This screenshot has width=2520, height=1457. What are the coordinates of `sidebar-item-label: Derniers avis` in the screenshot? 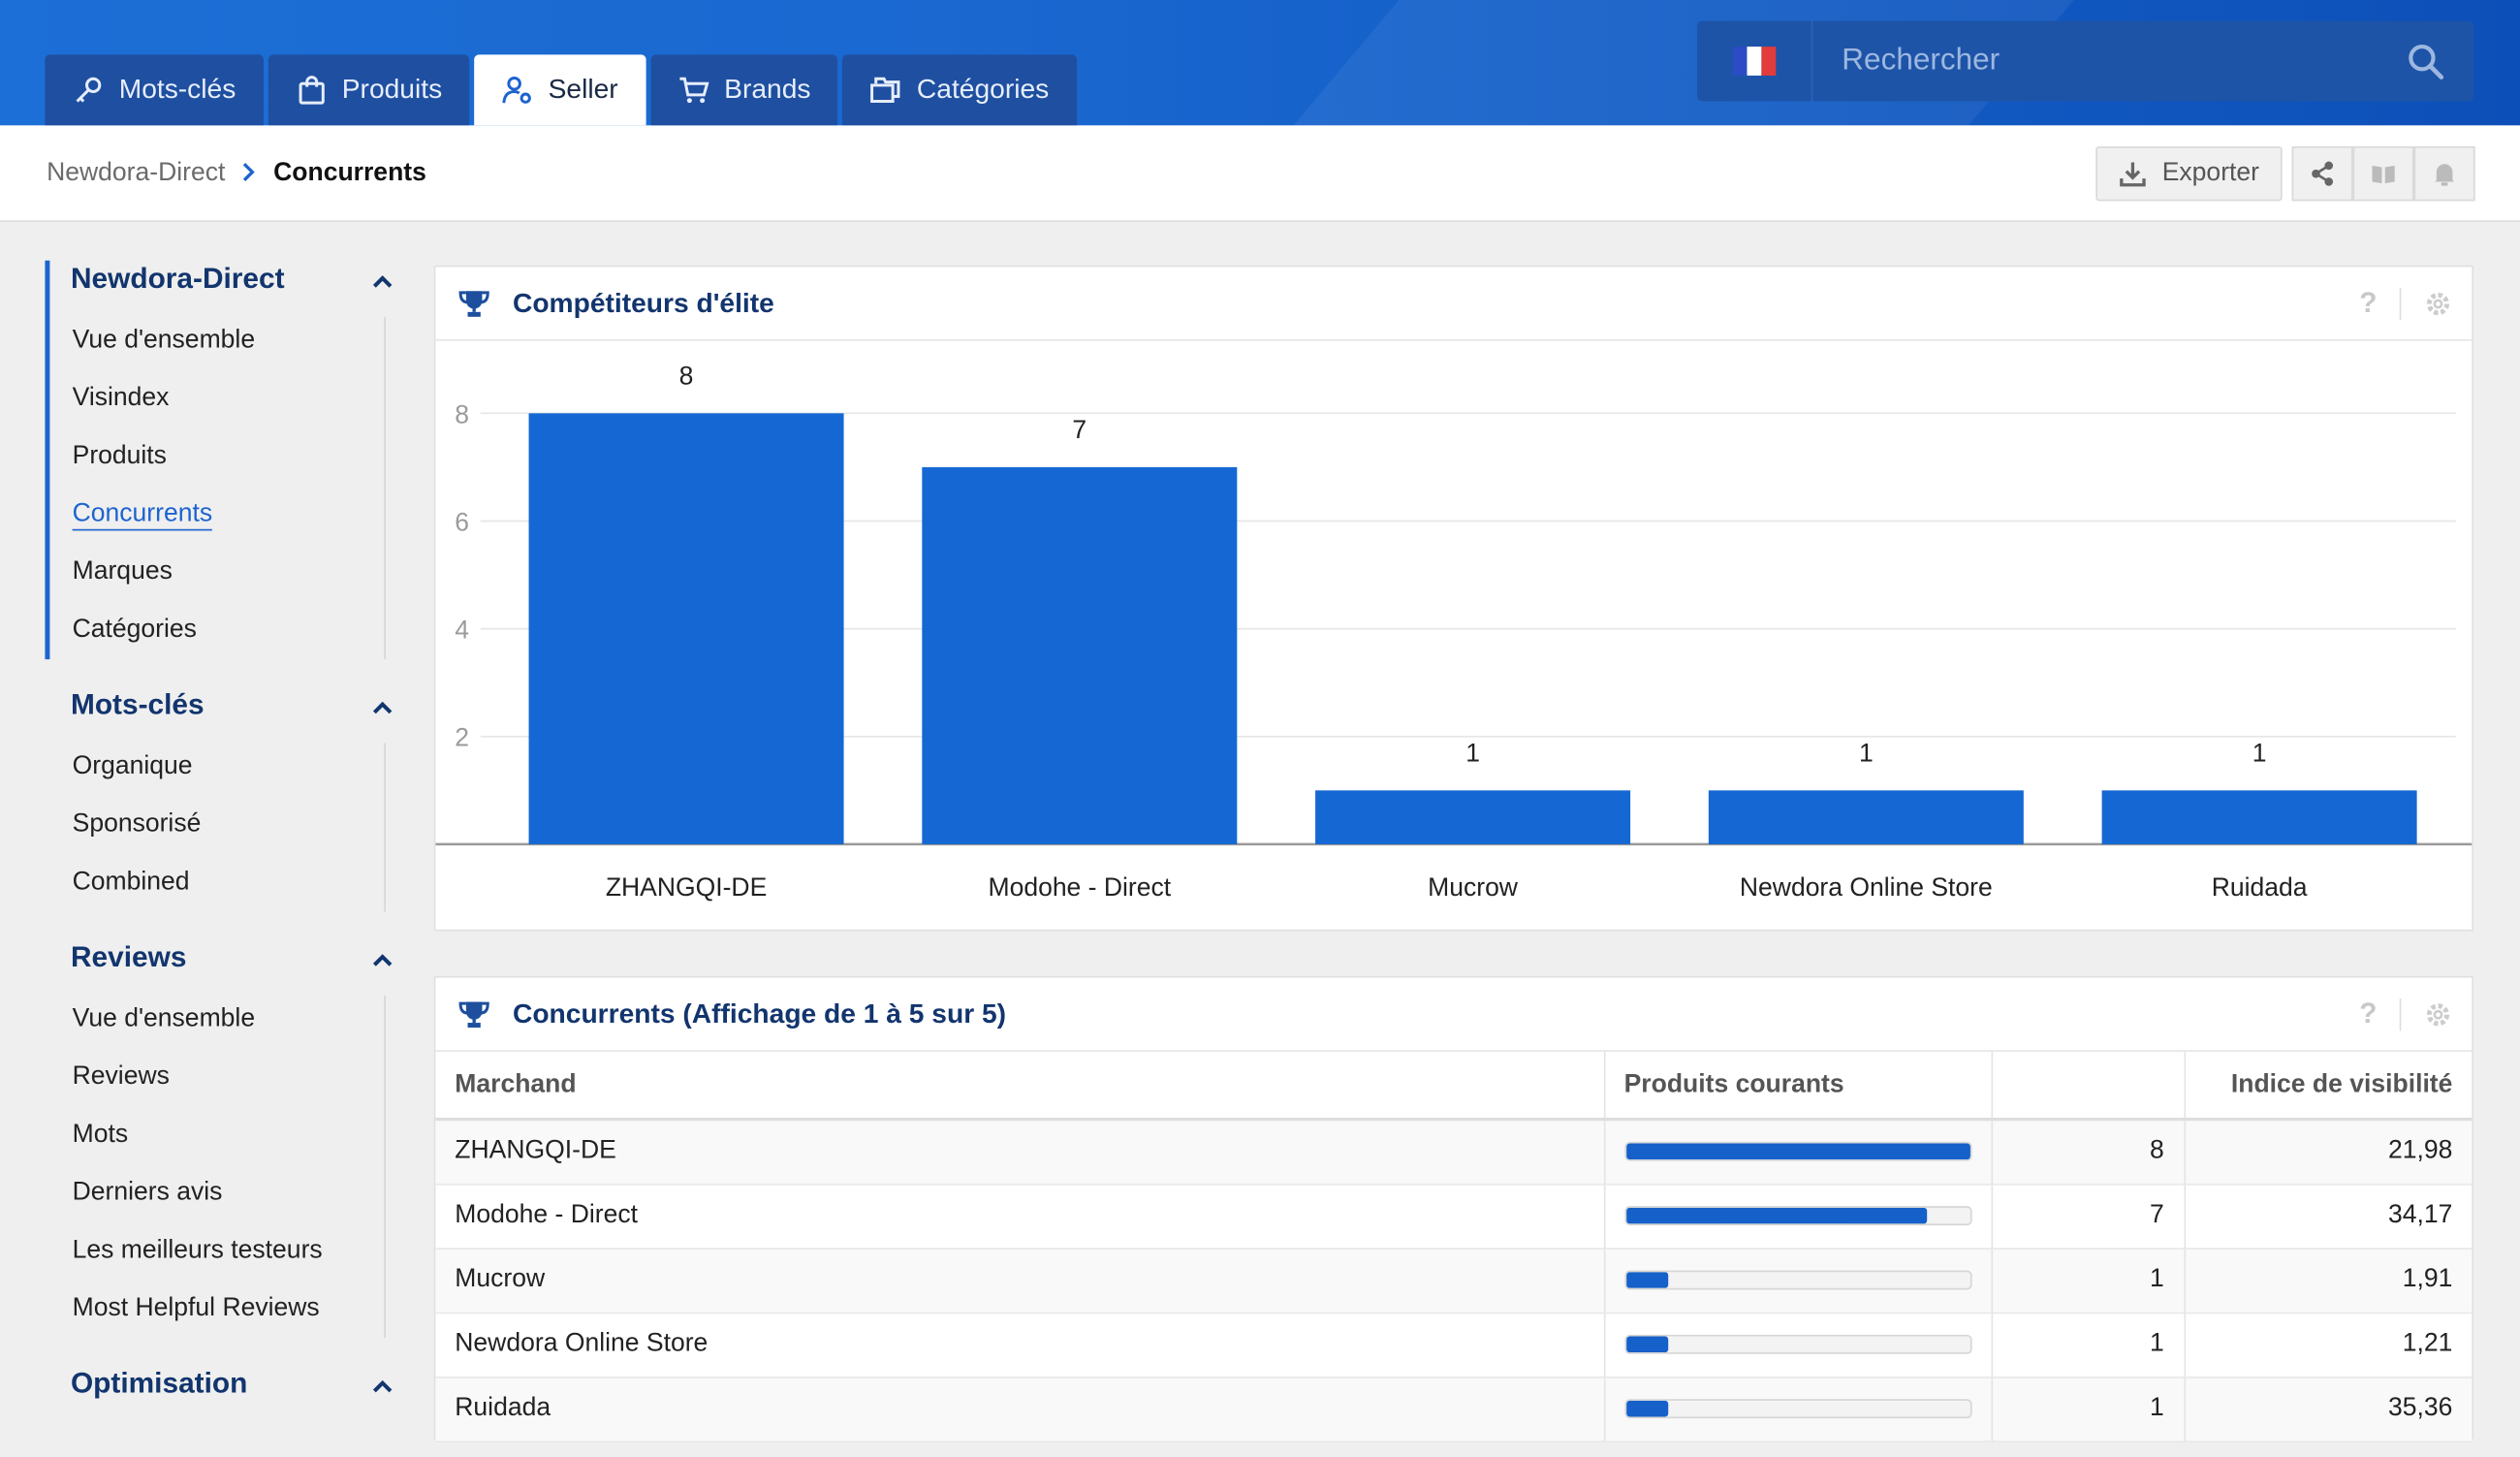 It's located at (148, 1192).